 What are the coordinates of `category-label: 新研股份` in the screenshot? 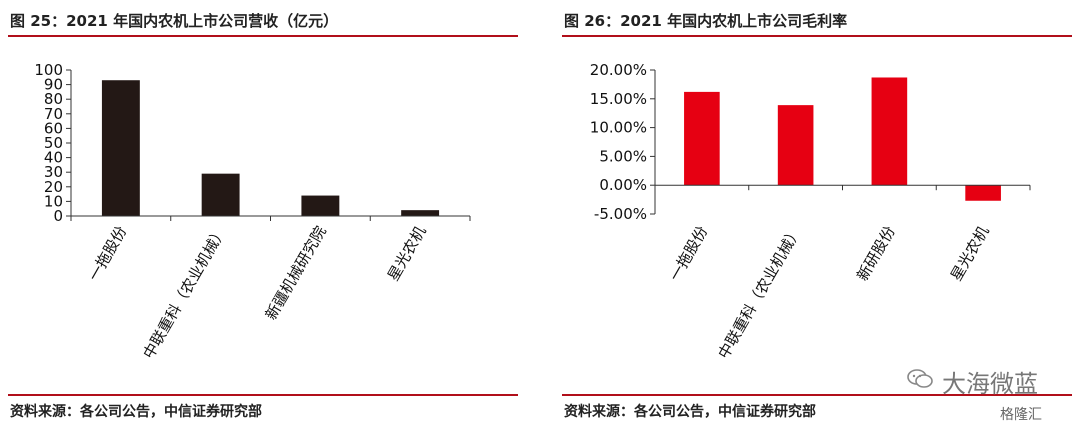 It's located at (876, 253).